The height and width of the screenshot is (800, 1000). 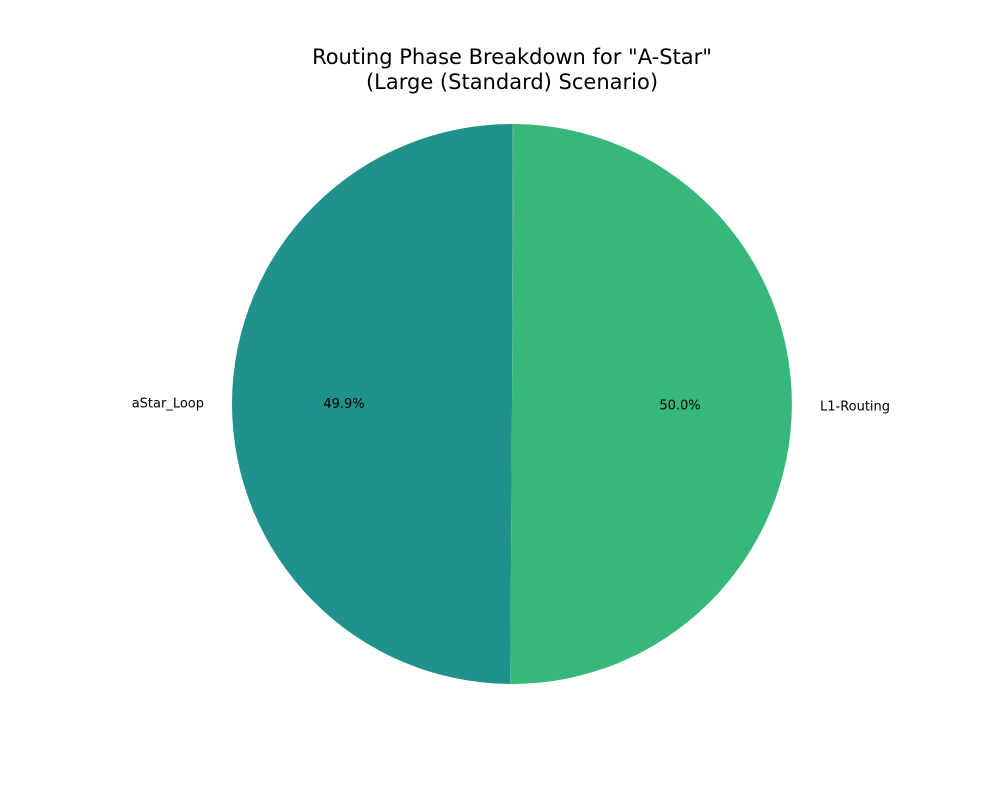 I want to click on pie-labels: aStar_Loop 49.9% L1-Routing 50.0%, so click(x=511, y=406).